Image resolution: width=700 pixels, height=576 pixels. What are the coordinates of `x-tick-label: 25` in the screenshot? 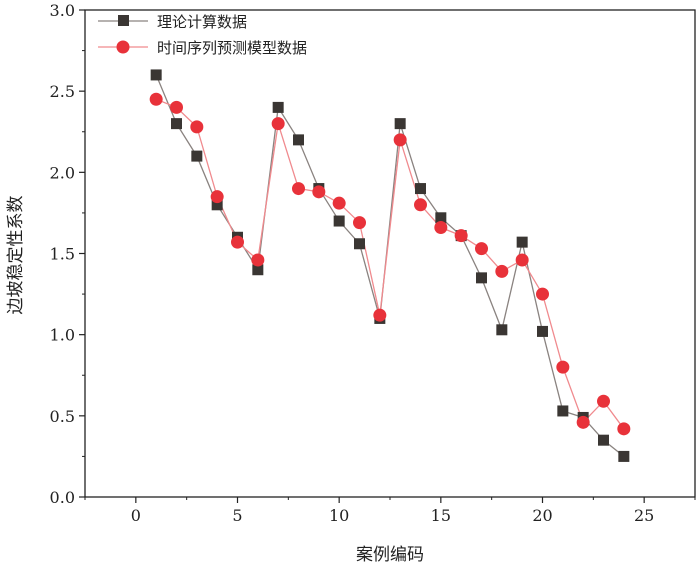 It's located at (644, 515).